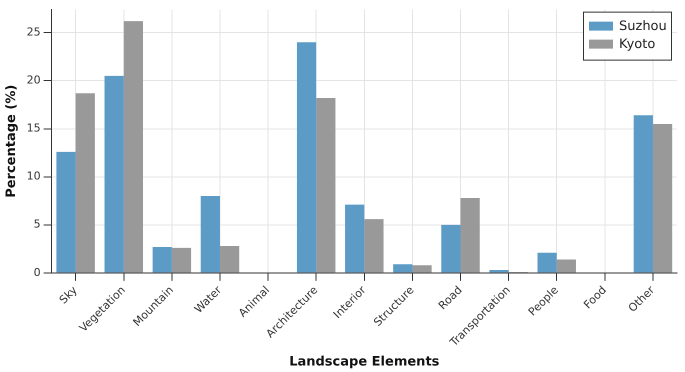 The height and width of the screenshot is (372, 685). Describe the element at coordinates (37, 272) in the screenshot. I see `y-tick-label: 0` at that location.